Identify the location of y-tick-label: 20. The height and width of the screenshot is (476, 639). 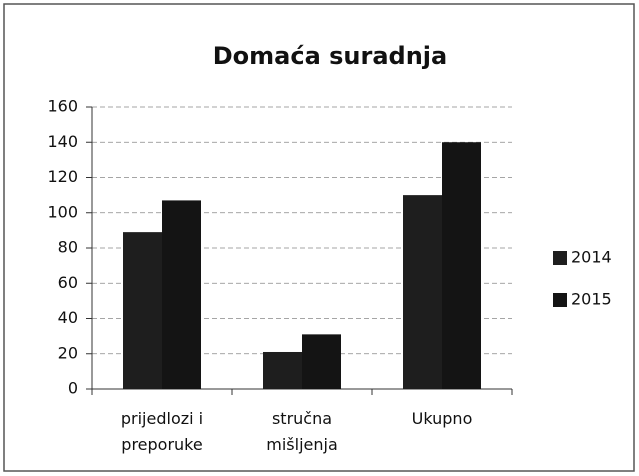
(68, 352).